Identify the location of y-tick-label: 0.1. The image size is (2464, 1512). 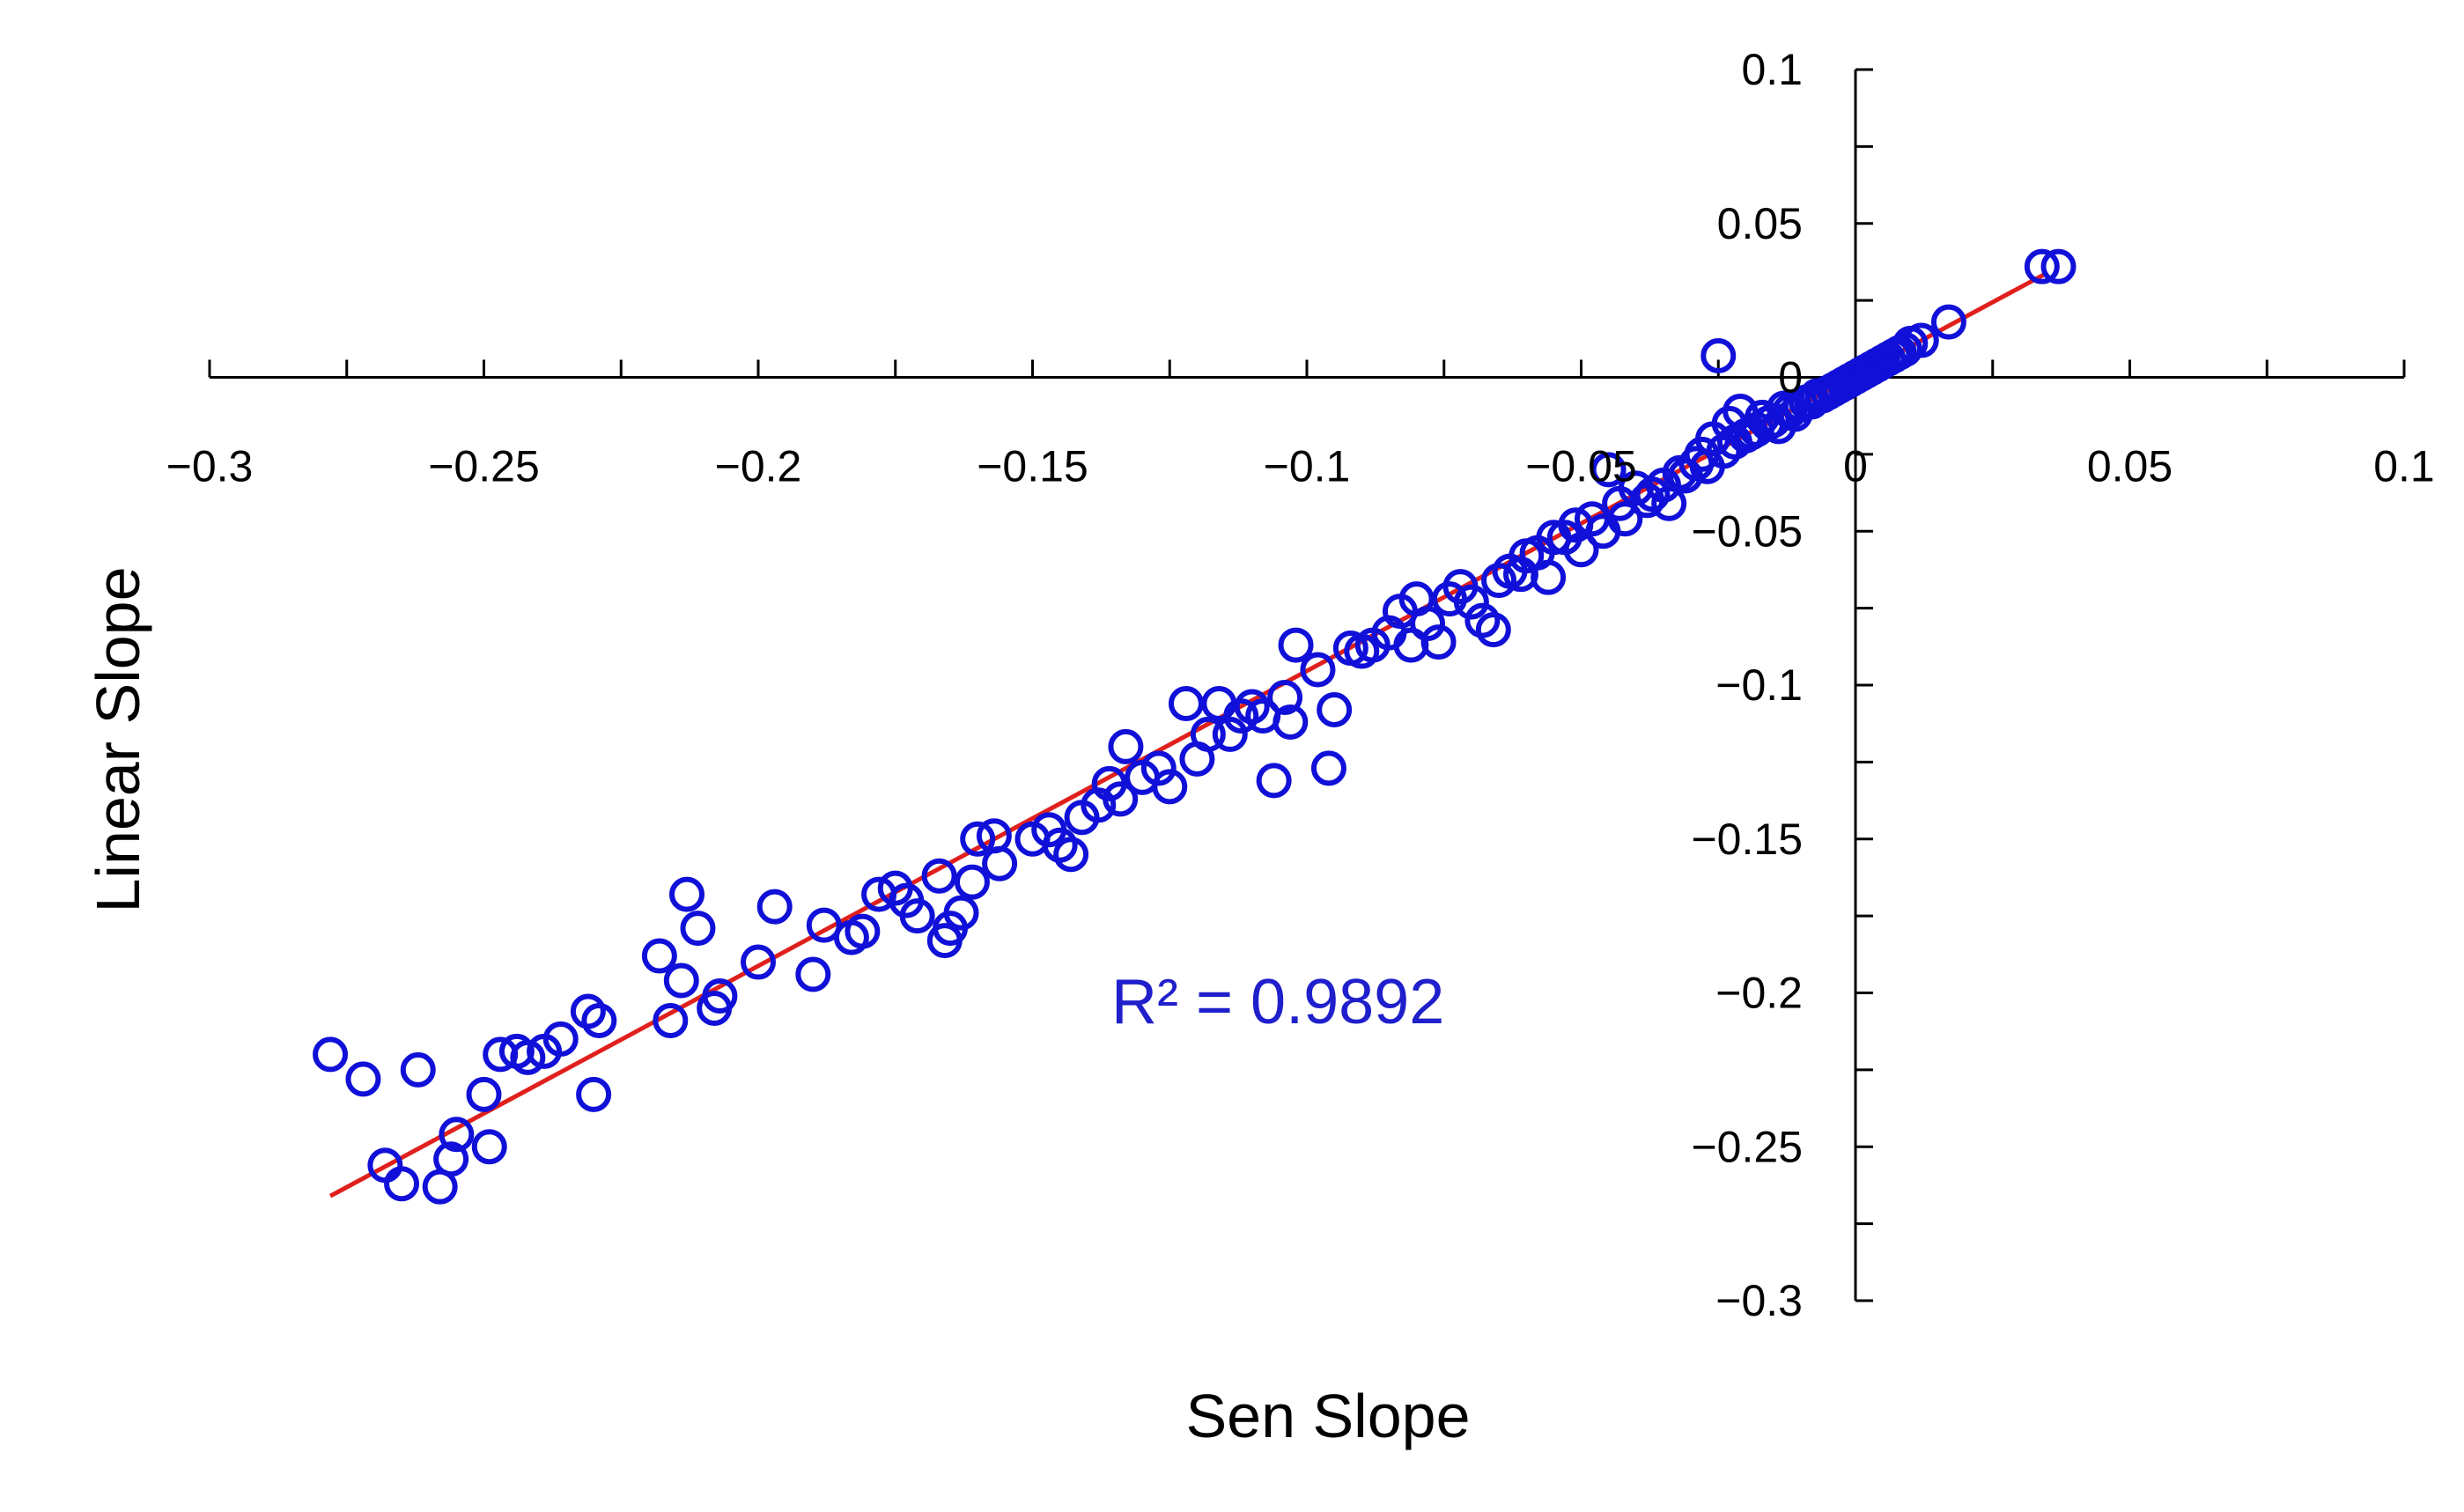
(1772, 70).